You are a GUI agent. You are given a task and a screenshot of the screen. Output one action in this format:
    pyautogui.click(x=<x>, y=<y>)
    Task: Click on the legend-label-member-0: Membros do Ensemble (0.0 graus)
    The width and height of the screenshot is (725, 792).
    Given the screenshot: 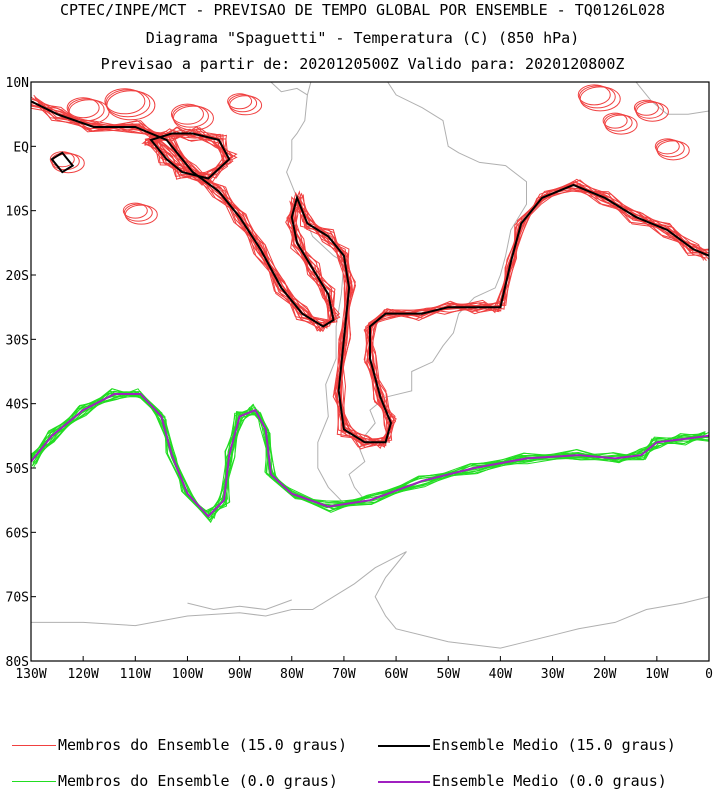 What is the action you would take?
    pyautogui.click(x=198, y=781)
    